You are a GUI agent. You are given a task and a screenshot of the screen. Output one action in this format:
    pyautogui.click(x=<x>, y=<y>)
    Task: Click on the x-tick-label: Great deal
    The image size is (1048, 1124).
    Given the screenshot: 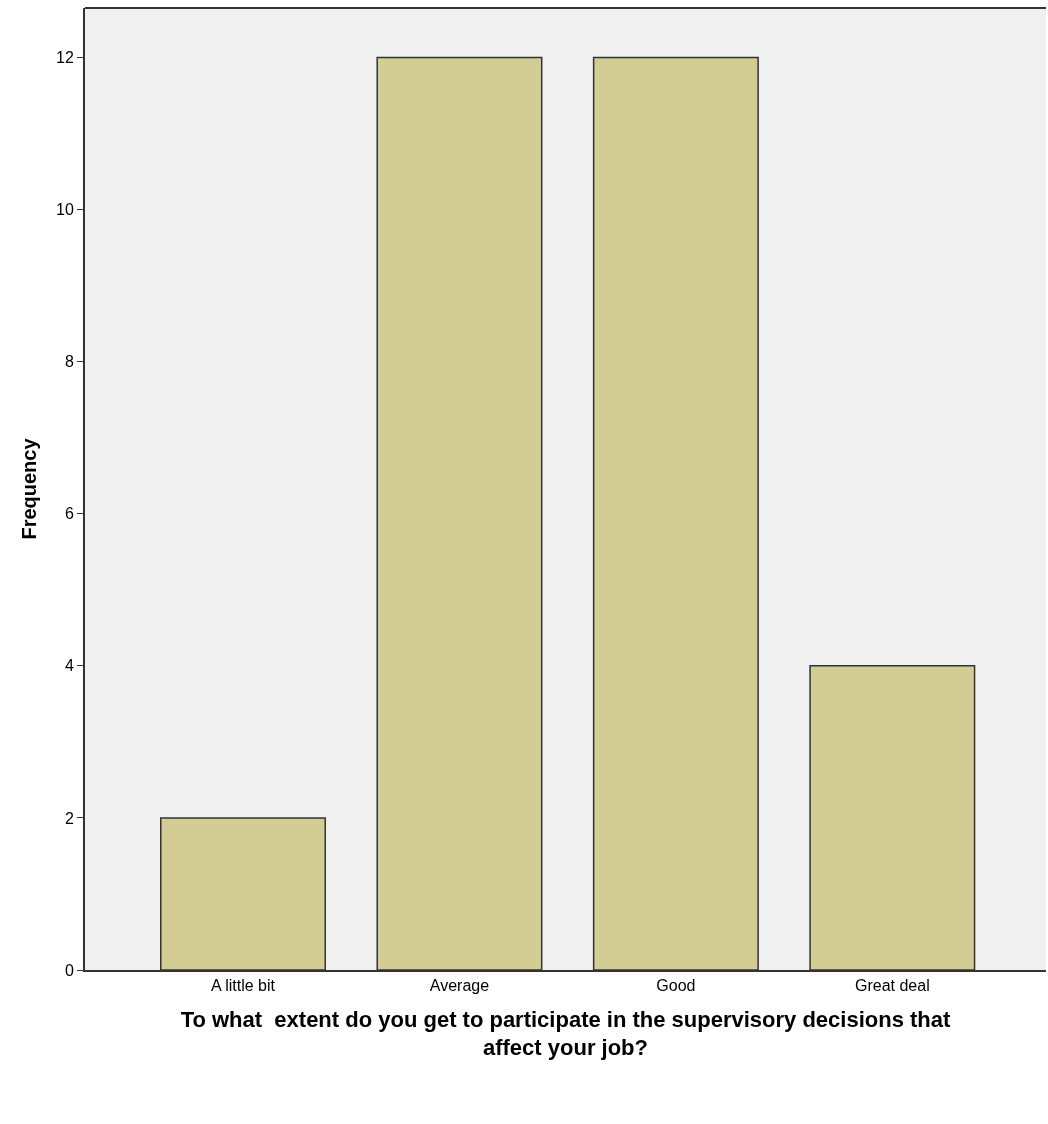 What is the action you would take?
    pyautogui.click(x=892, y=986)
    